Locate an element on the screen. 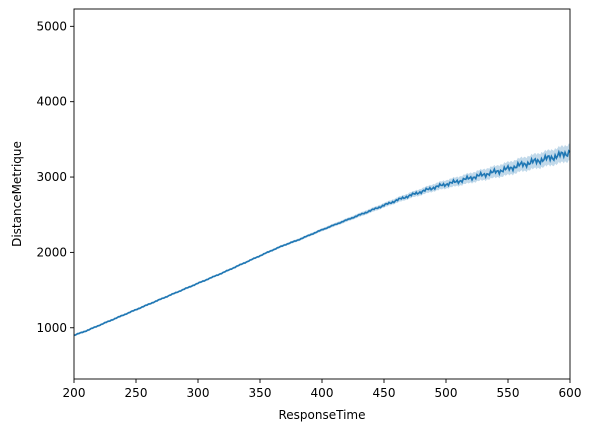 The height and width of the screenshot is (432, 593). x-tick-label: 600 is located at coordinates (570, 393).